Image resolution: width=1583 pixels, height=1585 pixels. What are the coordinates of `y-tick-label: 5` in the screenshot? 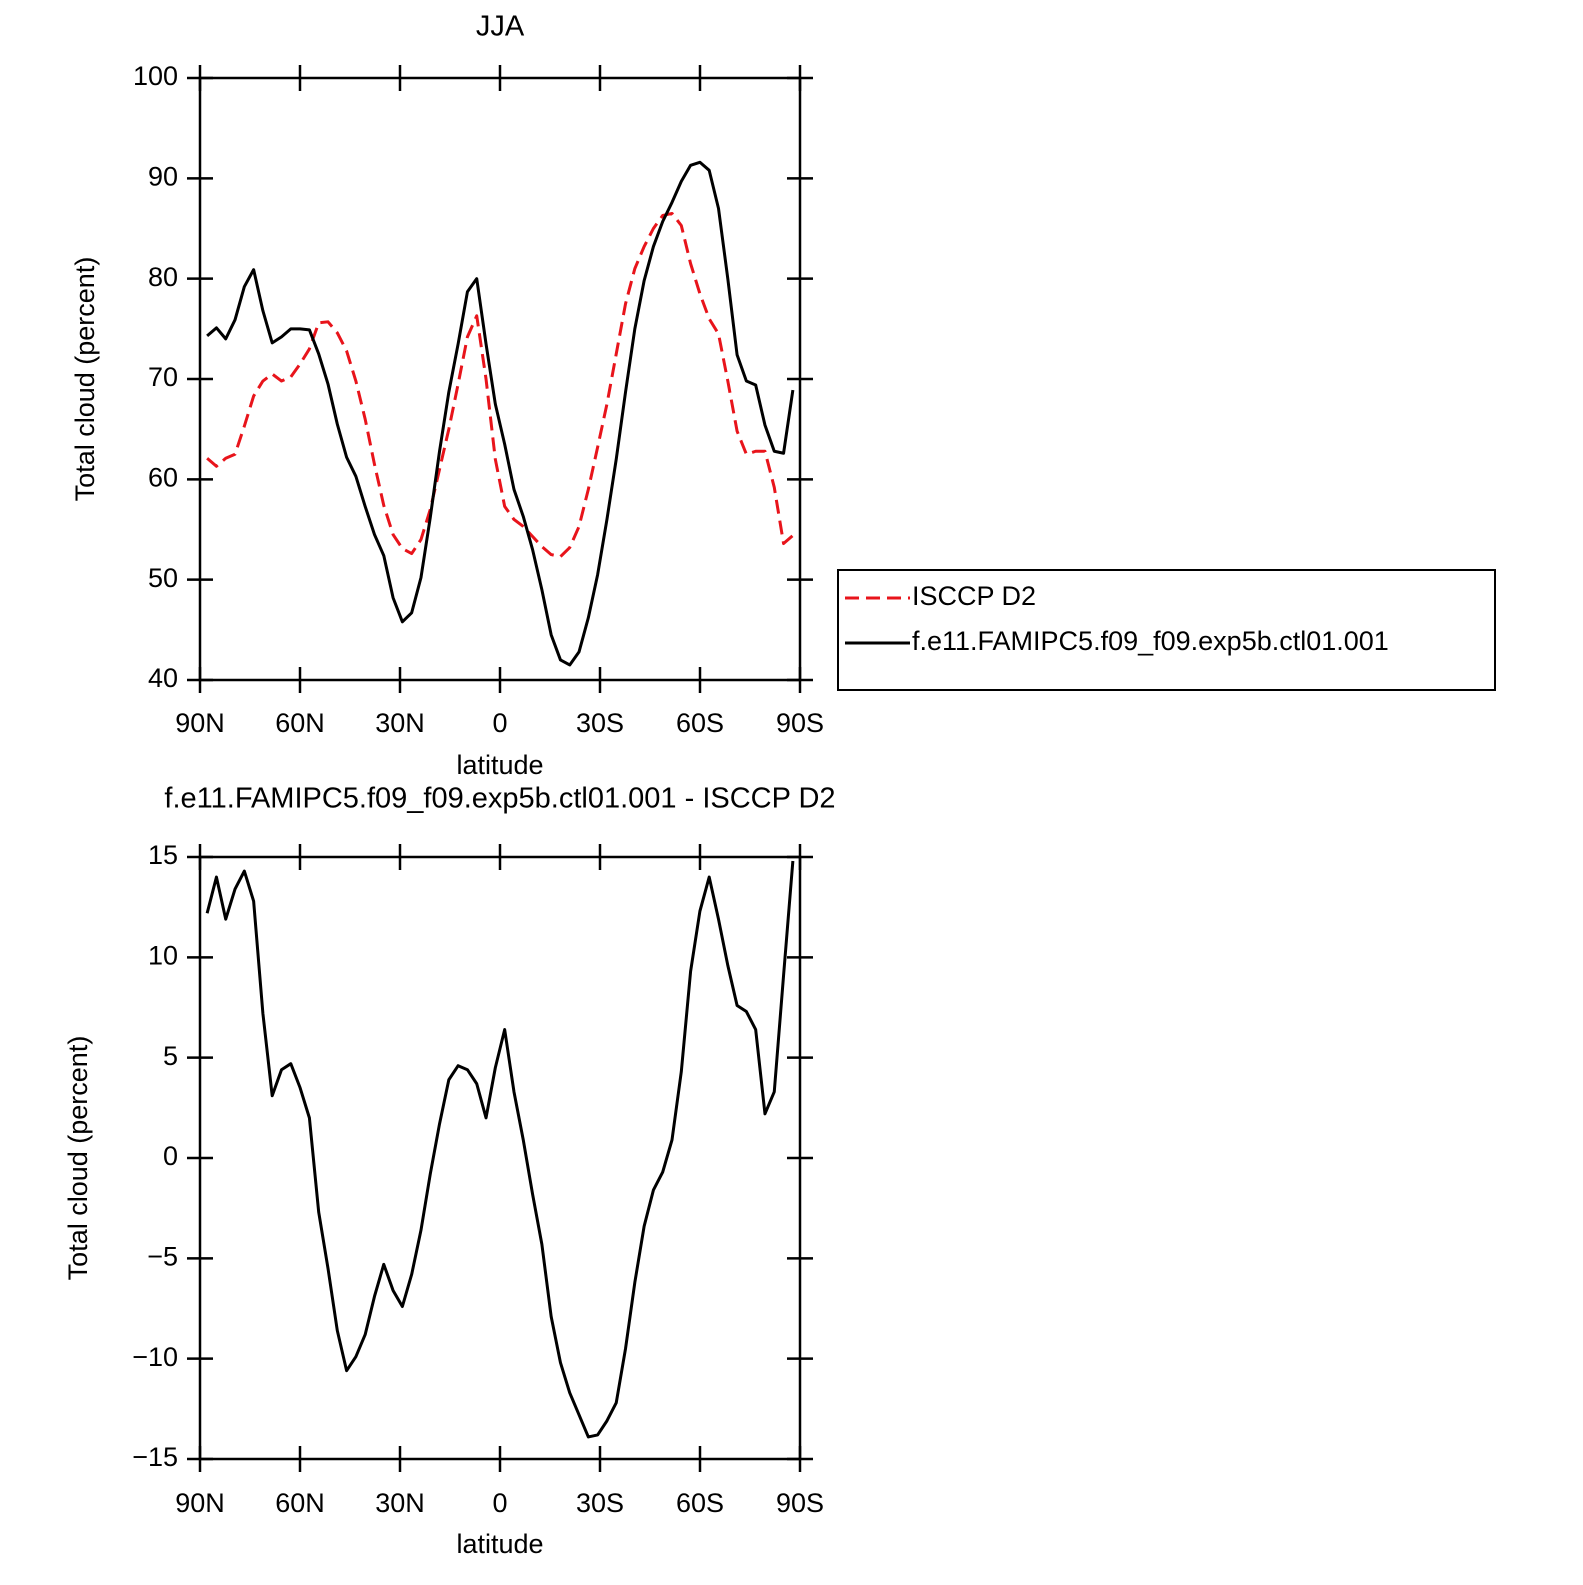 It's located at (170, 1056).